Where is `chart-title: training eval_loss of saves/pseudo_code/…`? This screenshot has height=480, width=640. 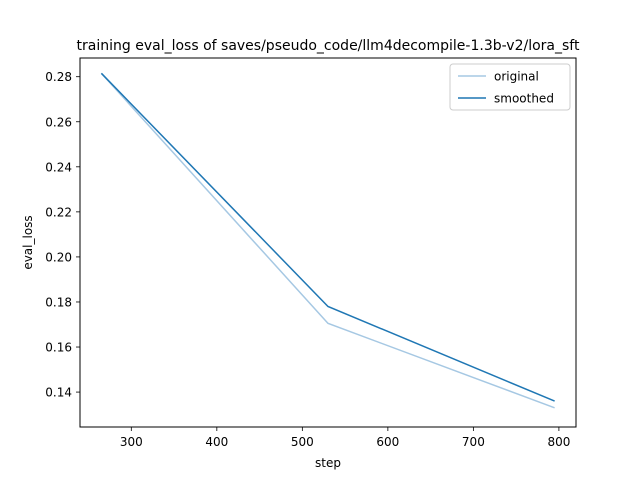 chart-title: training eval_loss of saves/pseudo_code/… is located at coordinates (328, 46).